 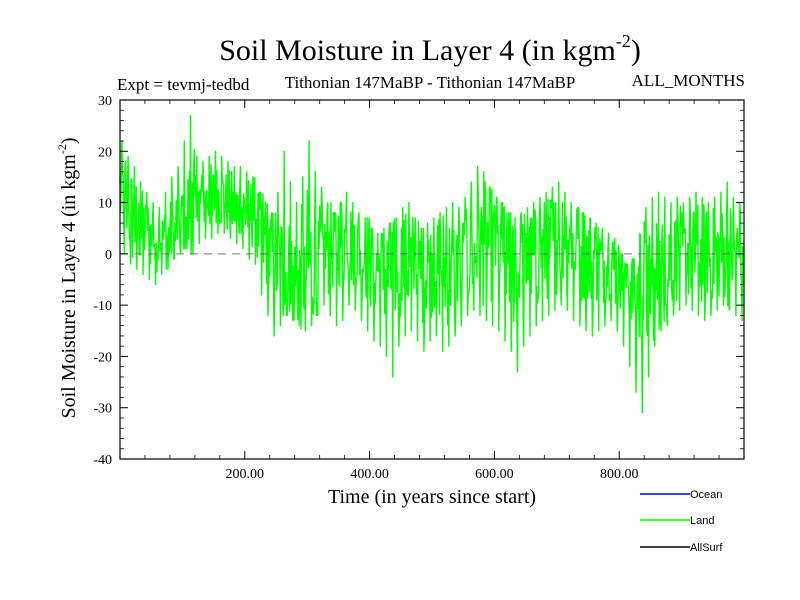 I want to click on y-tick-label: 10, so click(x=105, y=204).